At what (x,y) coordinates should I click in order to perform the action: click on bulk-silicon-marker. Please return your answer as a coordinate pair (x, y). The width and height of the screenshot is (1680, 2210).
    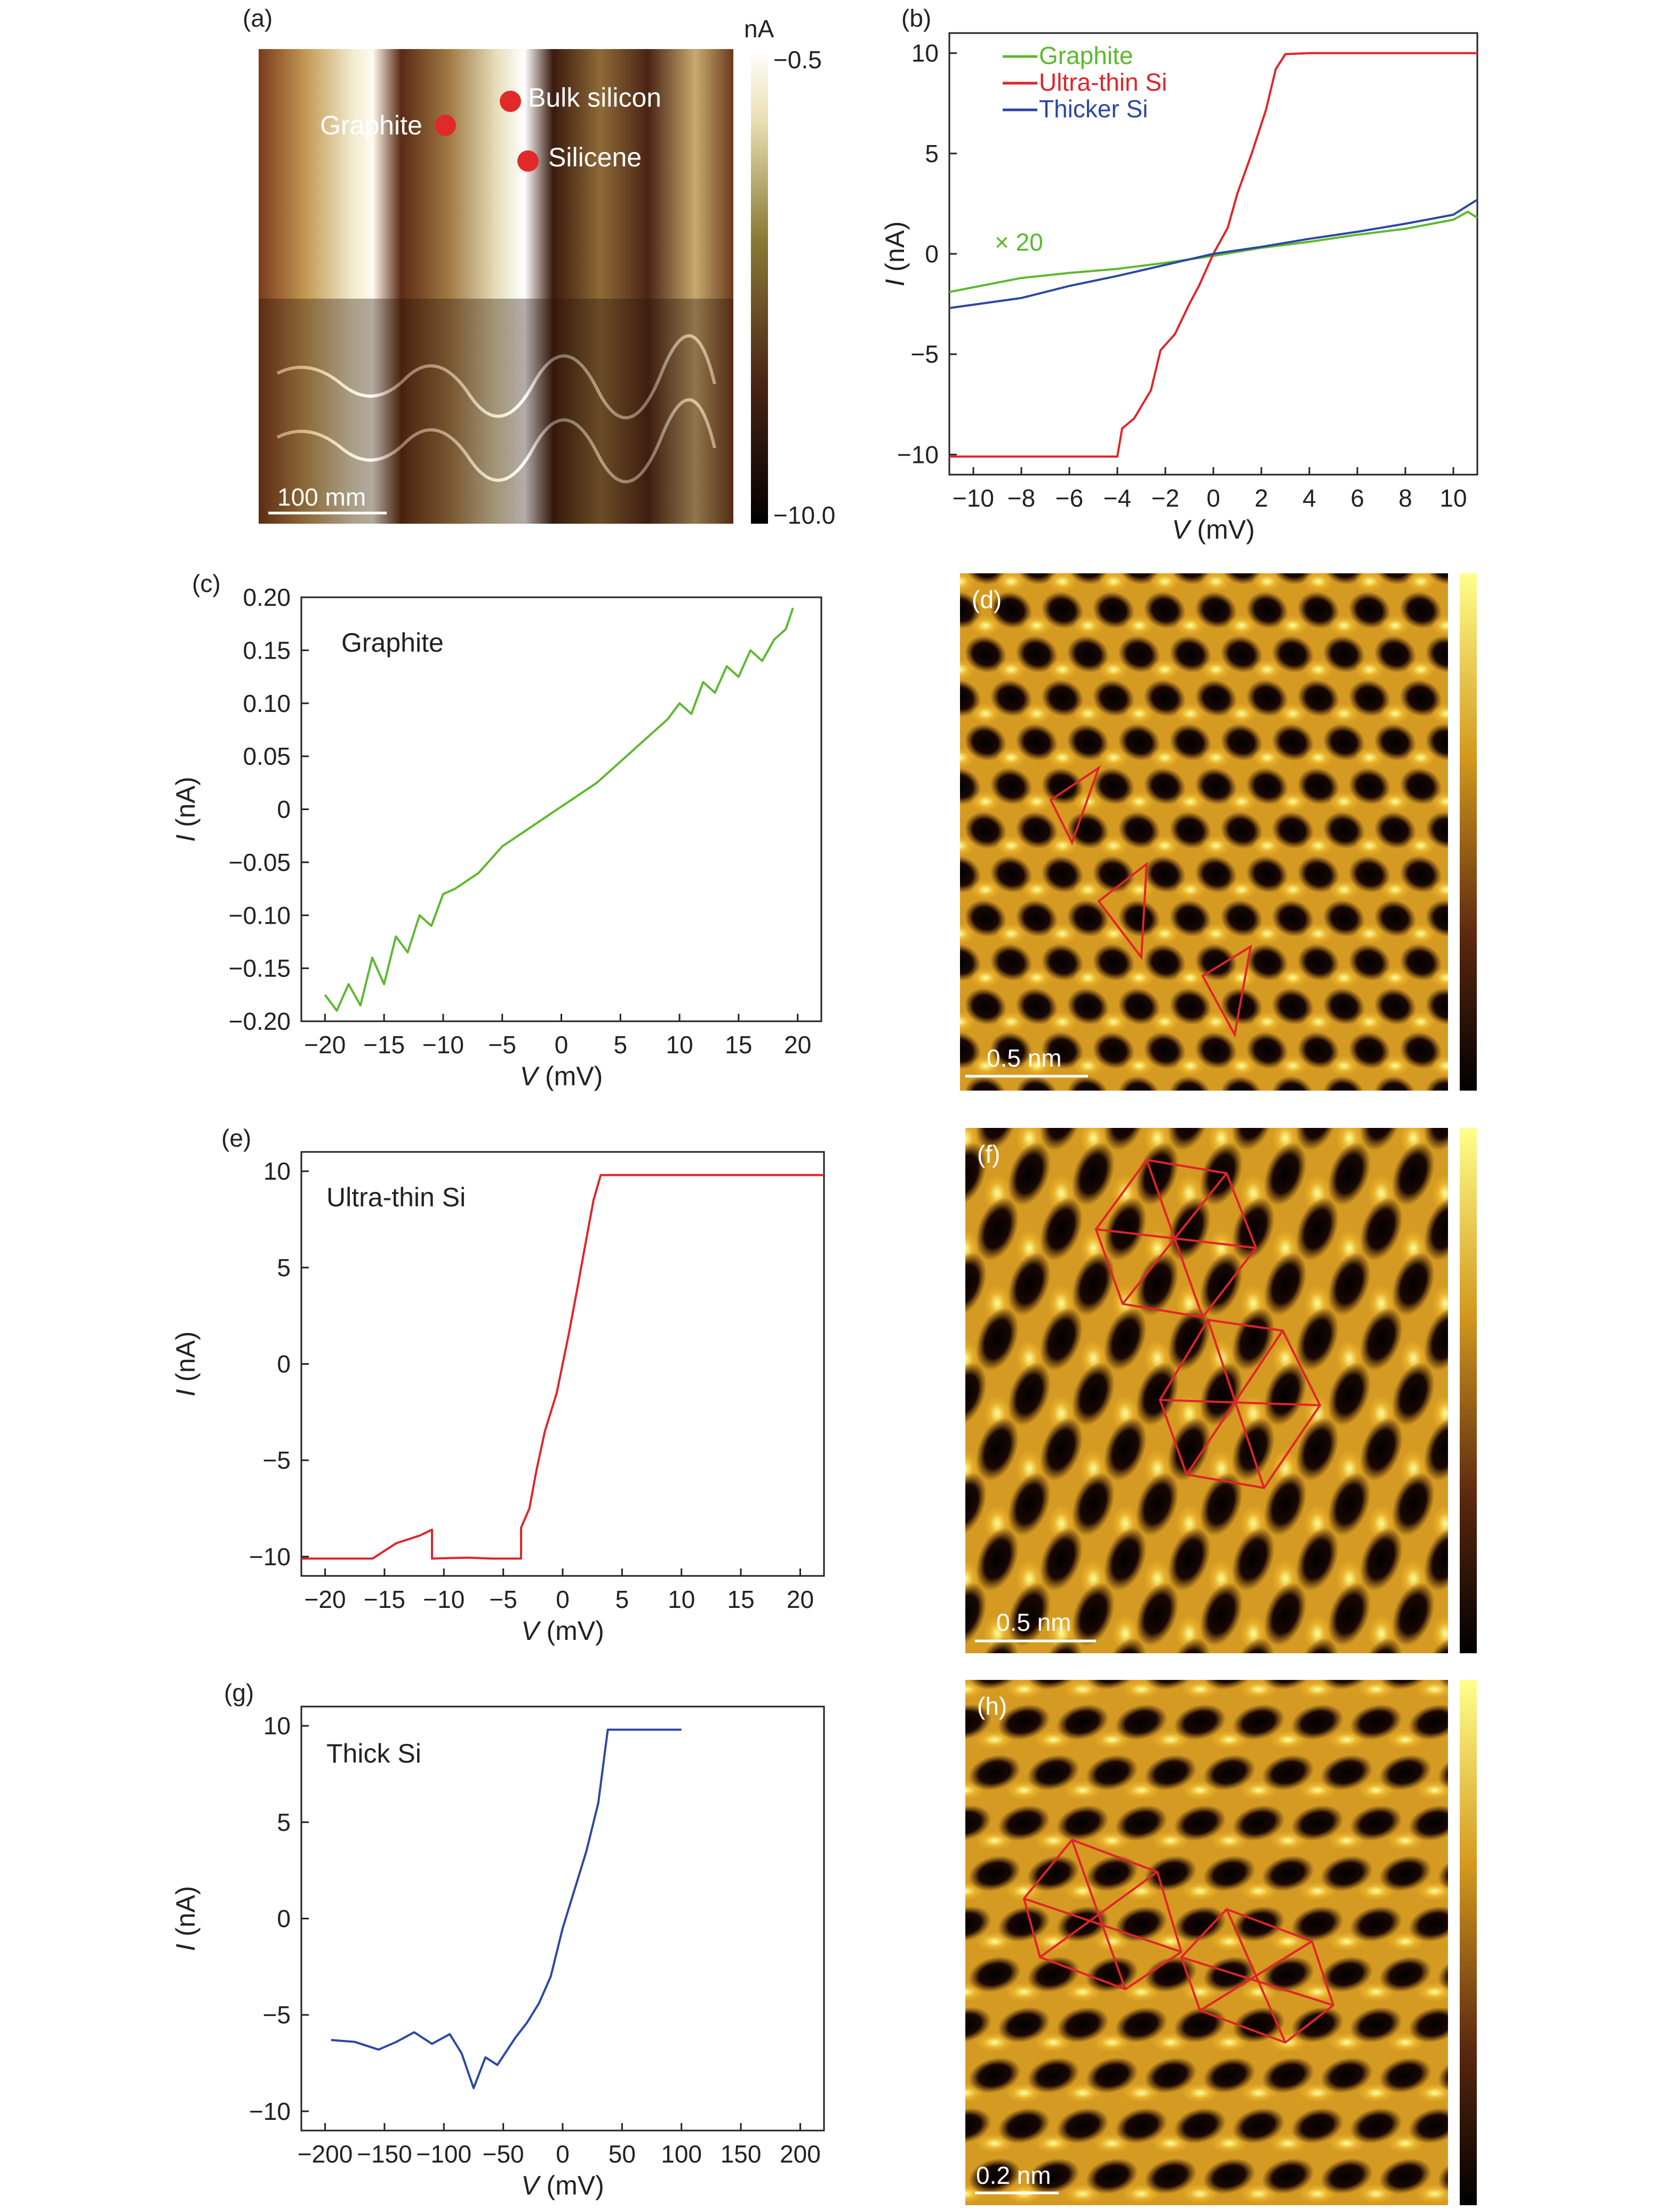
    Looking at the image, I should click on (510, 101).